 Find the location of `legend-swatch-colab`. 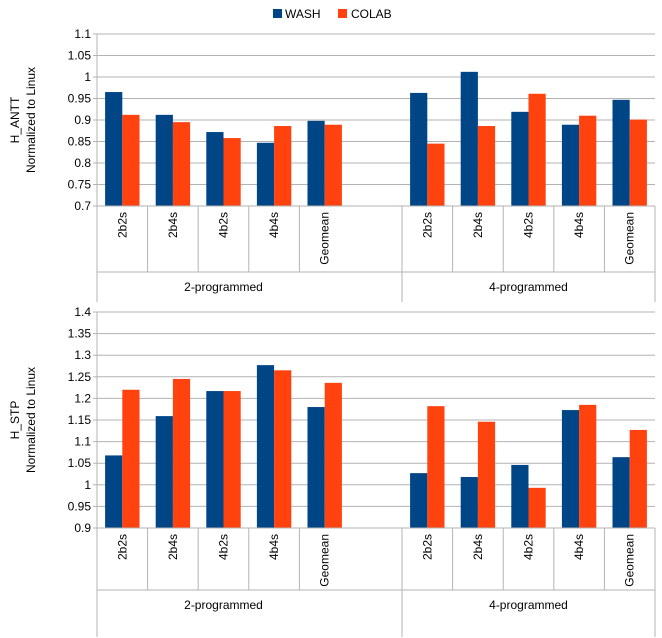

legend-swatch-colab is located at coordinates (342, 13).